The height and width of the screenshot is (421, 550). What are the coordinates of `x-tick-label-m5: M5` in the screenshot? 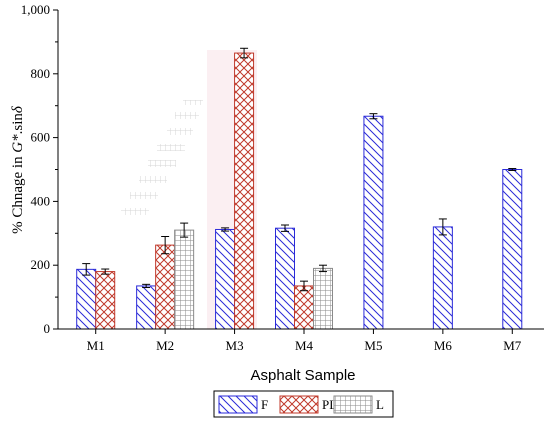 It's located at (373, 345).